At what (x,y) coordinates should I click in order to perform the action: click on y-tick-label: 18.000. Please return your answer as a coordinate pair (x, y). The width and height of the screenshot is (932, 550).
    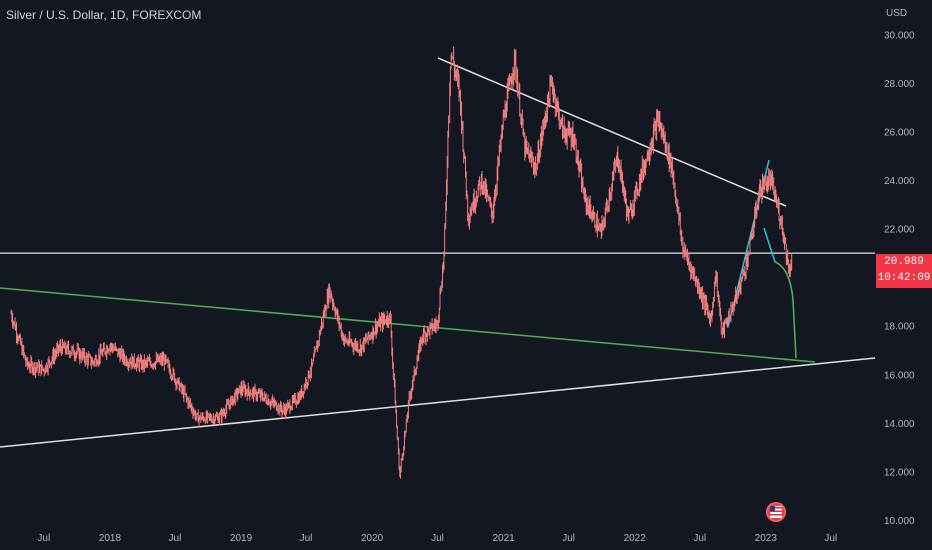
    Looking at the image, I should click on (899, 327).